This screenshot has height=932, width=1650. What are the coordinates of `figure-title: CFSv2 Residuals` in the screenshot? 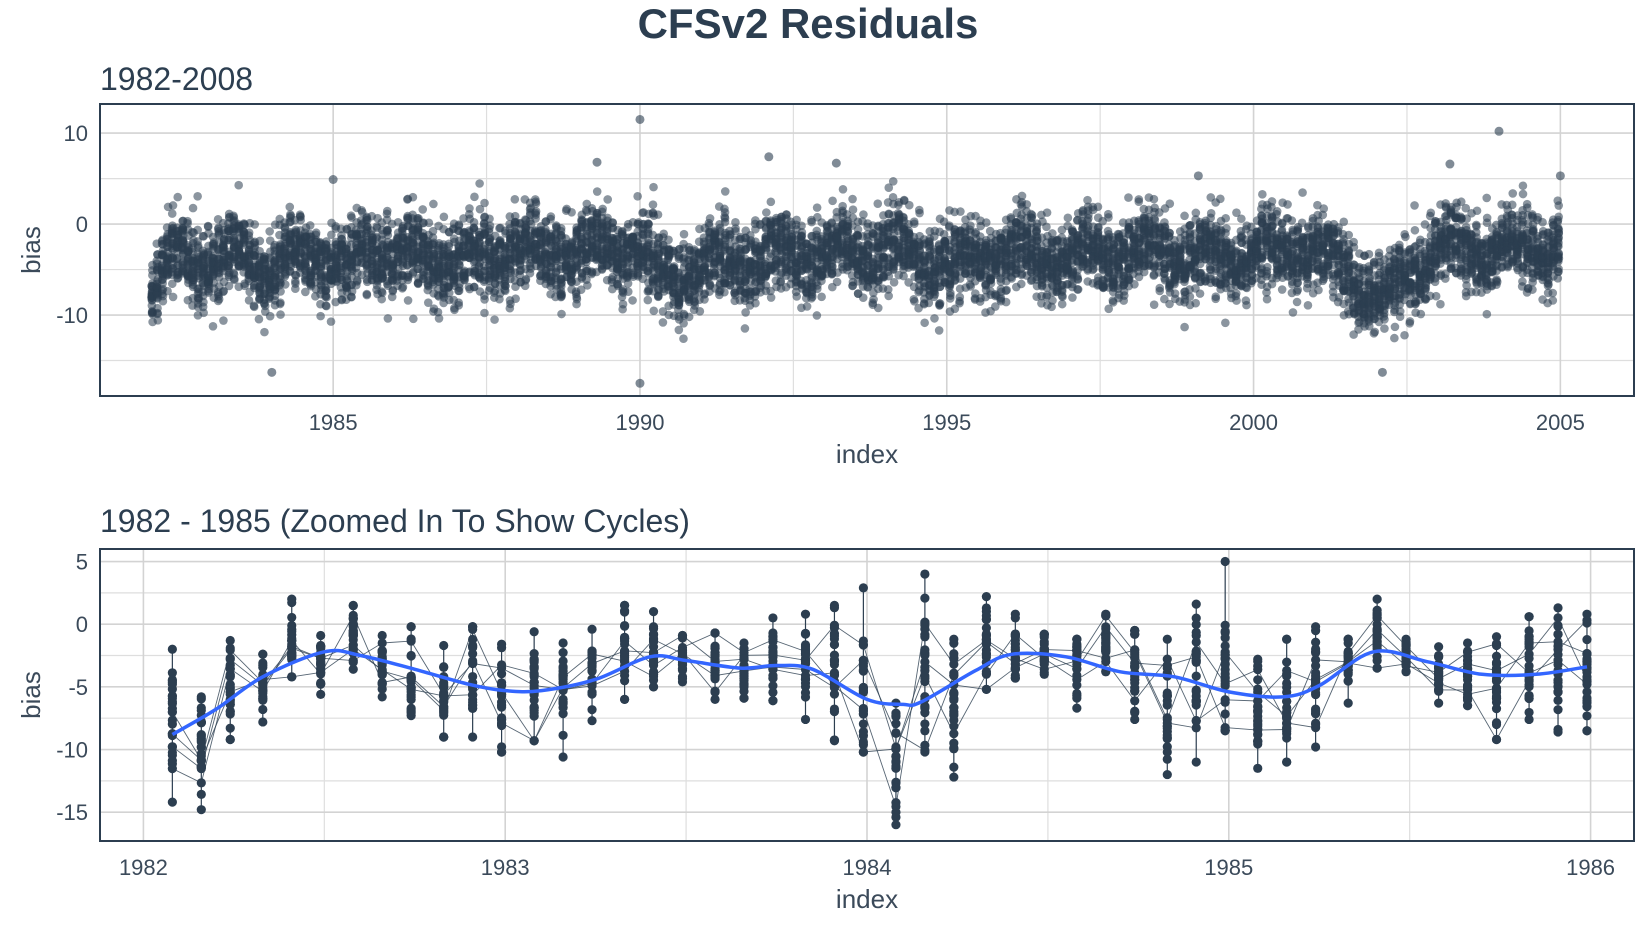 It's located at (808, 23).